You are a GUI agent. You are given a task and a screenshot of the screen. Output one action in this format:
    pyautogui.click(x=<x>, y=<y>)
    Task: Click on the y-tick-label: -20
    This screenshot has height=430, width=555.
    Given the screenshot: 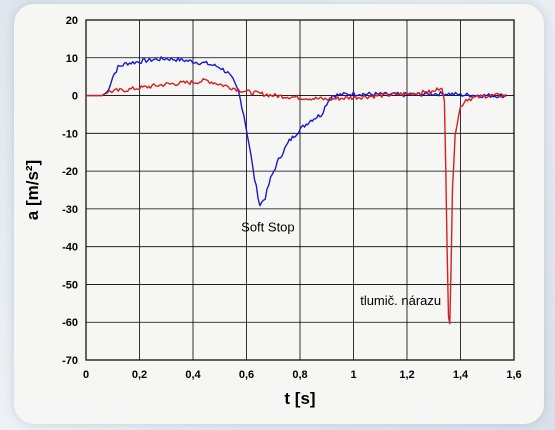 What is the action you would take?
    pyautogui.click(x=70, y=172)
    